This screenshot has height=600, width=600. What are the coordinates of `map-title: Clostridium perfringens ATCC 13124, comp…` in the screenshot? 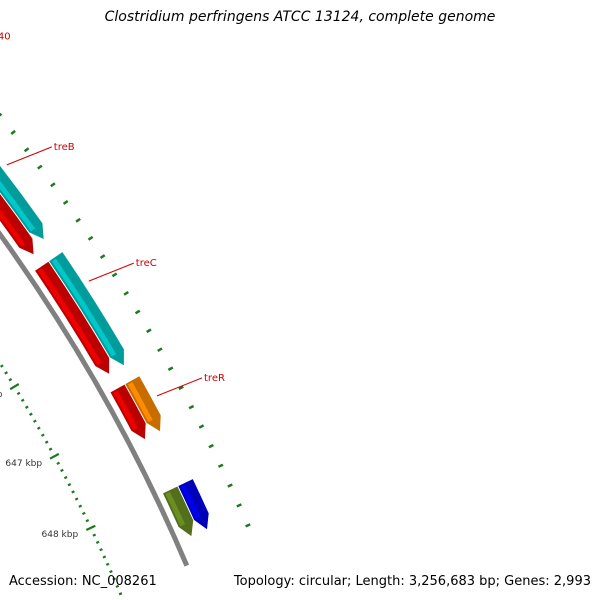 It's located at (300, 17).